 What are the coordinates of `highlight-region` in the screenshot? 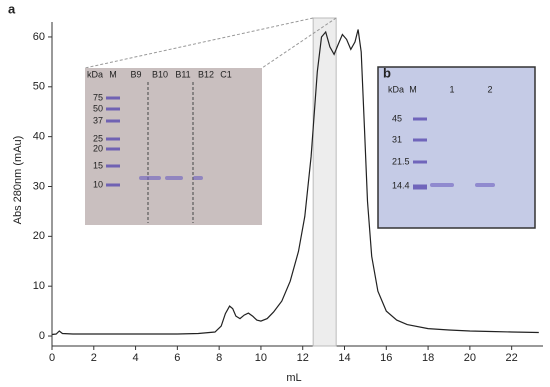 It's located at (324, 182).